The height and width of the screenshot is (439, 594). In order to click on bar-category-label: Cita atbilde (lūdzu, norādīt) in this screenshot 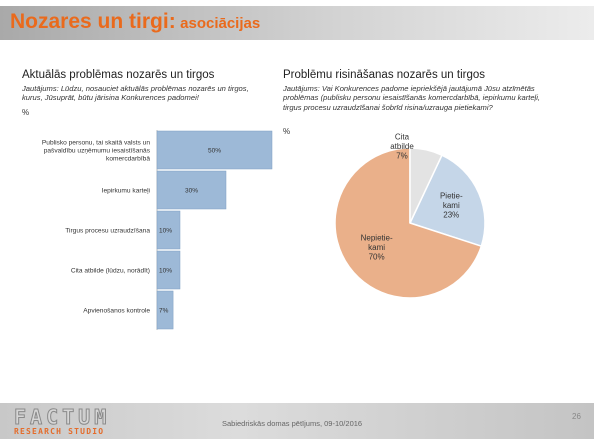, I will do `click(110, 271)`.